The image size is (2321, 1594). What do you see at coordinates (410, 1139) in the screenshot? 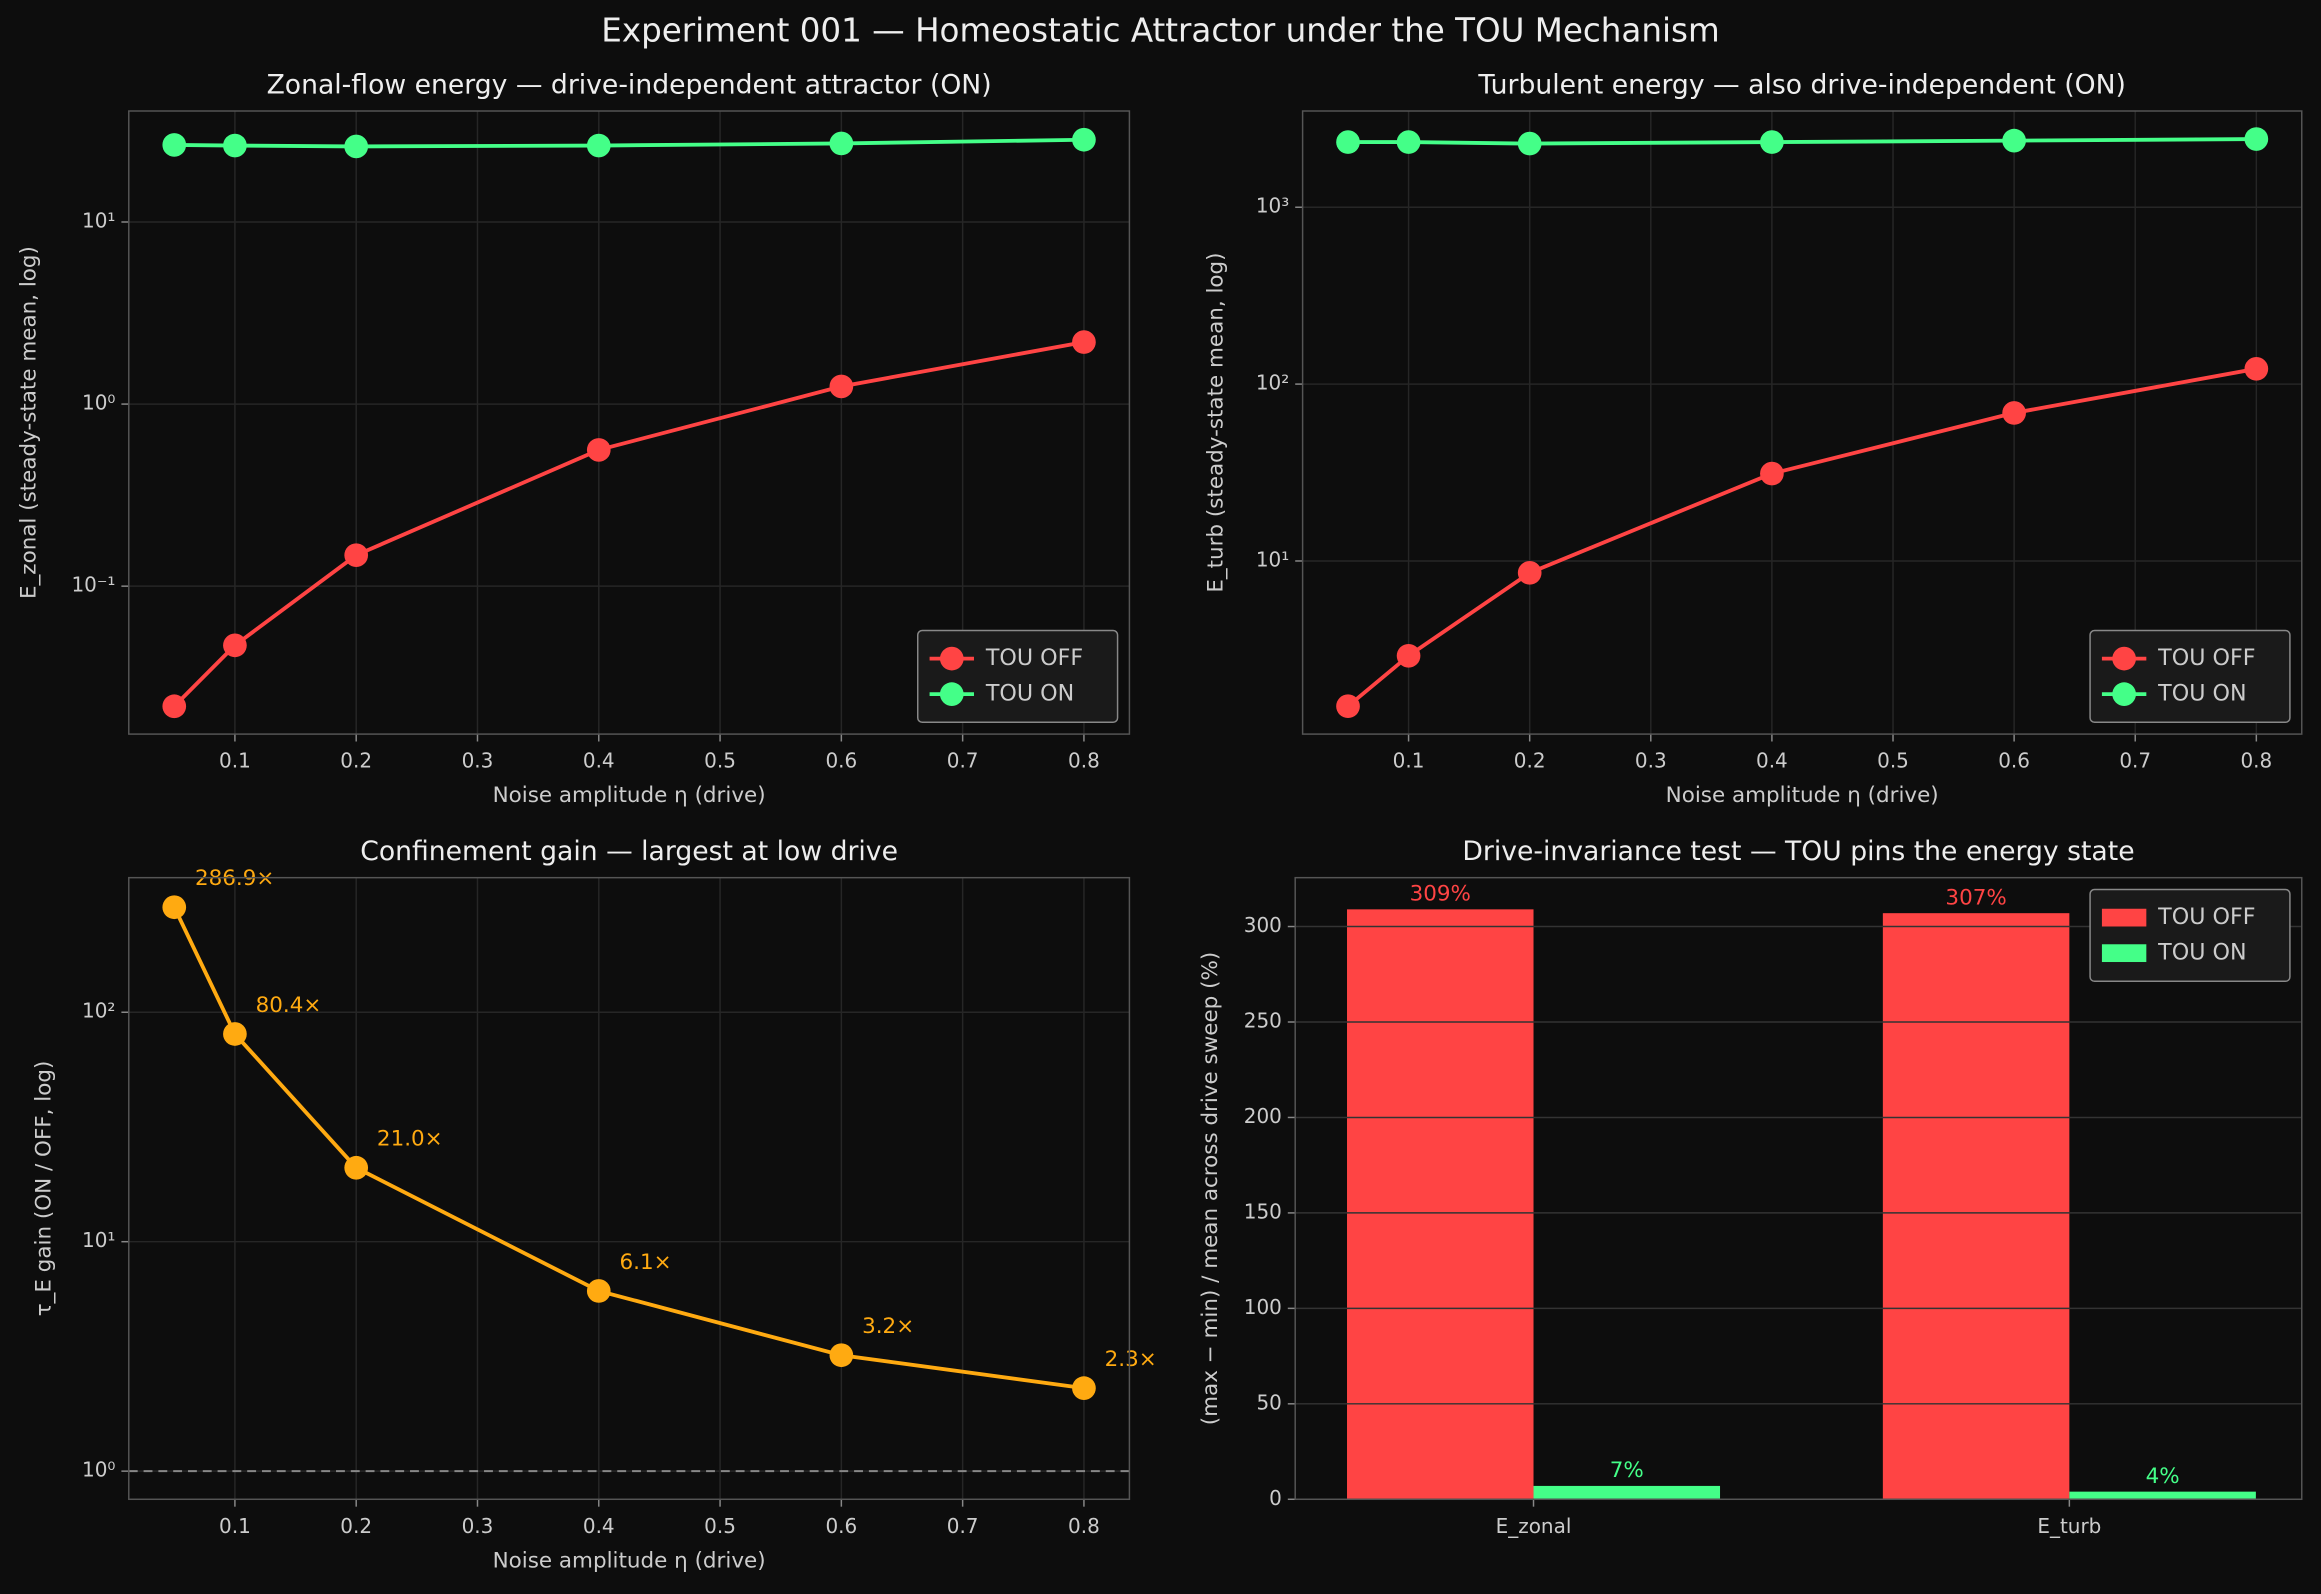
I see `data-label: 21.0×` at bounding box center [410, 1139].